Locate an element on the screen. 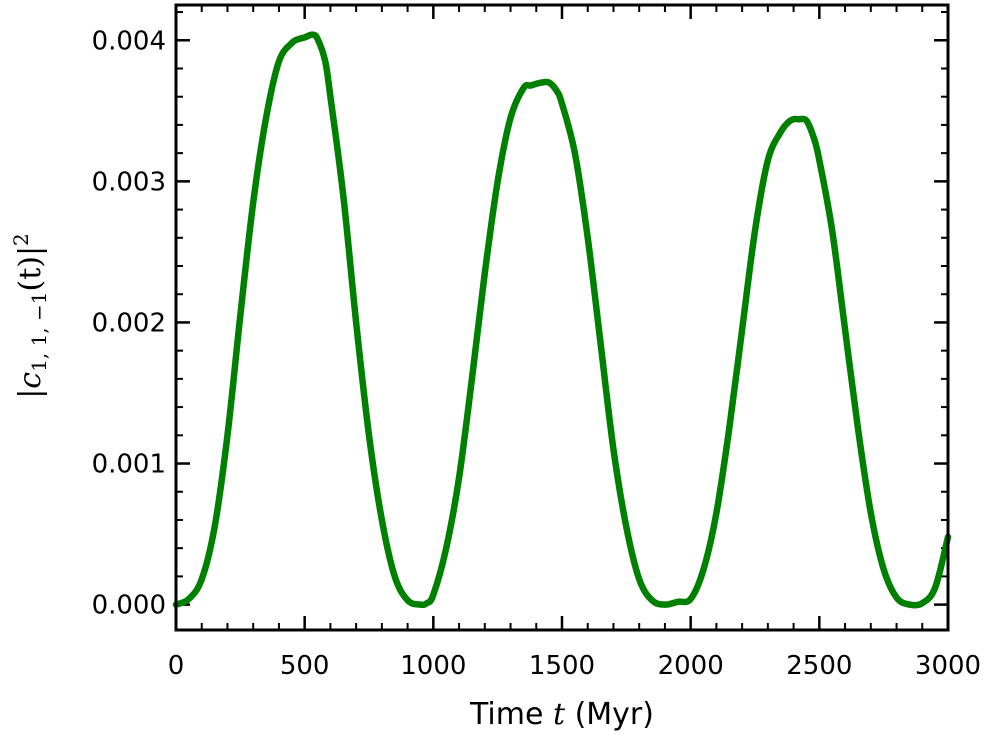  x-tick-label: 0 is located at coordinates (176, 666).